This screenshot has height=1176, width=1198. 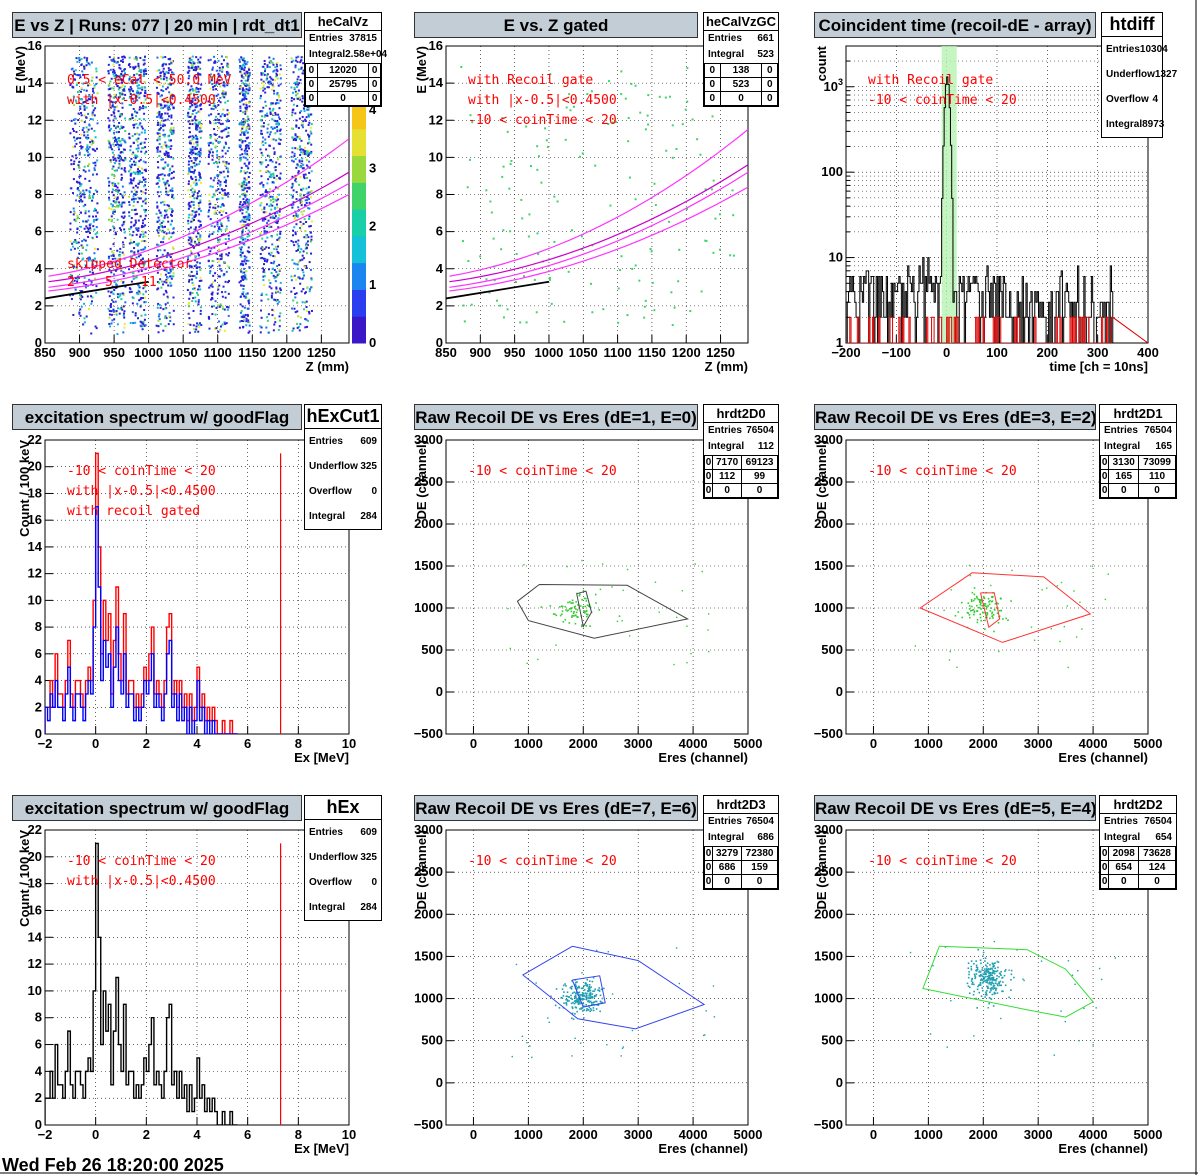 I want to click on tick-label-y: 0, so click(x=38, y=342).